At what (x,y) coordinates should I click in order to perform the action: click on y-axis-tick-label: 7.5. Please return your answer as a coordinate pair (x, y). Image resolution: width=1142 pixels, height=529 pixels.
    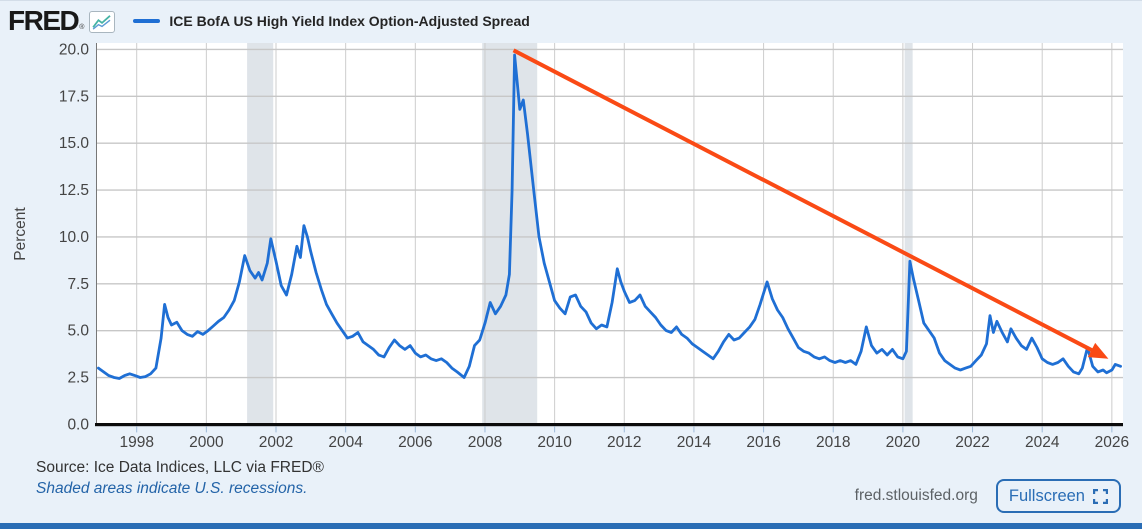
    Looking at the image, I should click on (78, 284).